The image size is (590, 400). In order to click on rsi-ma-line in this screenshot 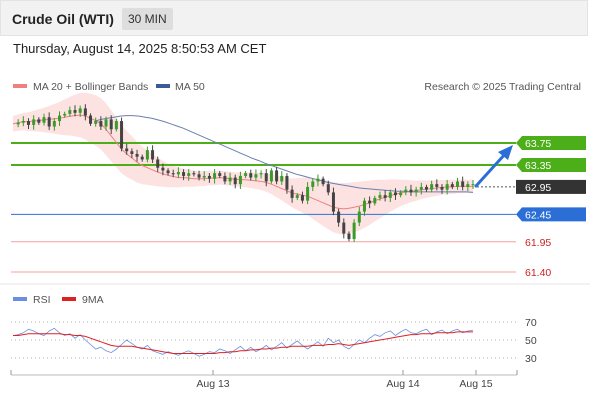, I will do `click(243, 342)`.